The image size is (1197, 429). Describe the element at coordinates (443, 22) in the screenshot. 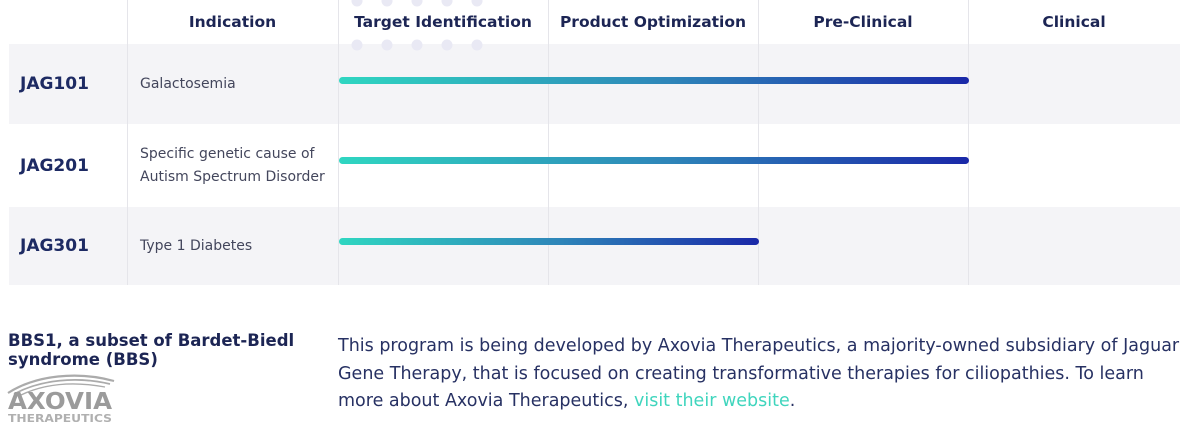

I see `column-header-target-identification: Target Identification` at that location.